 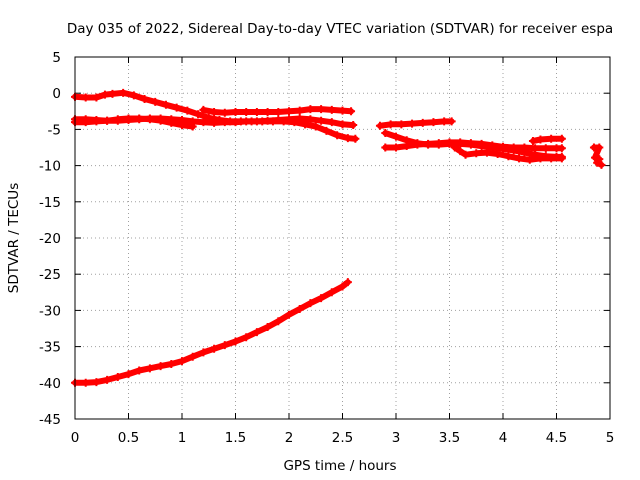 What do you see at coordinates (396, 438) in the screenshot?
I see `x-tick-label: 3` at bounding box center [396, 438].